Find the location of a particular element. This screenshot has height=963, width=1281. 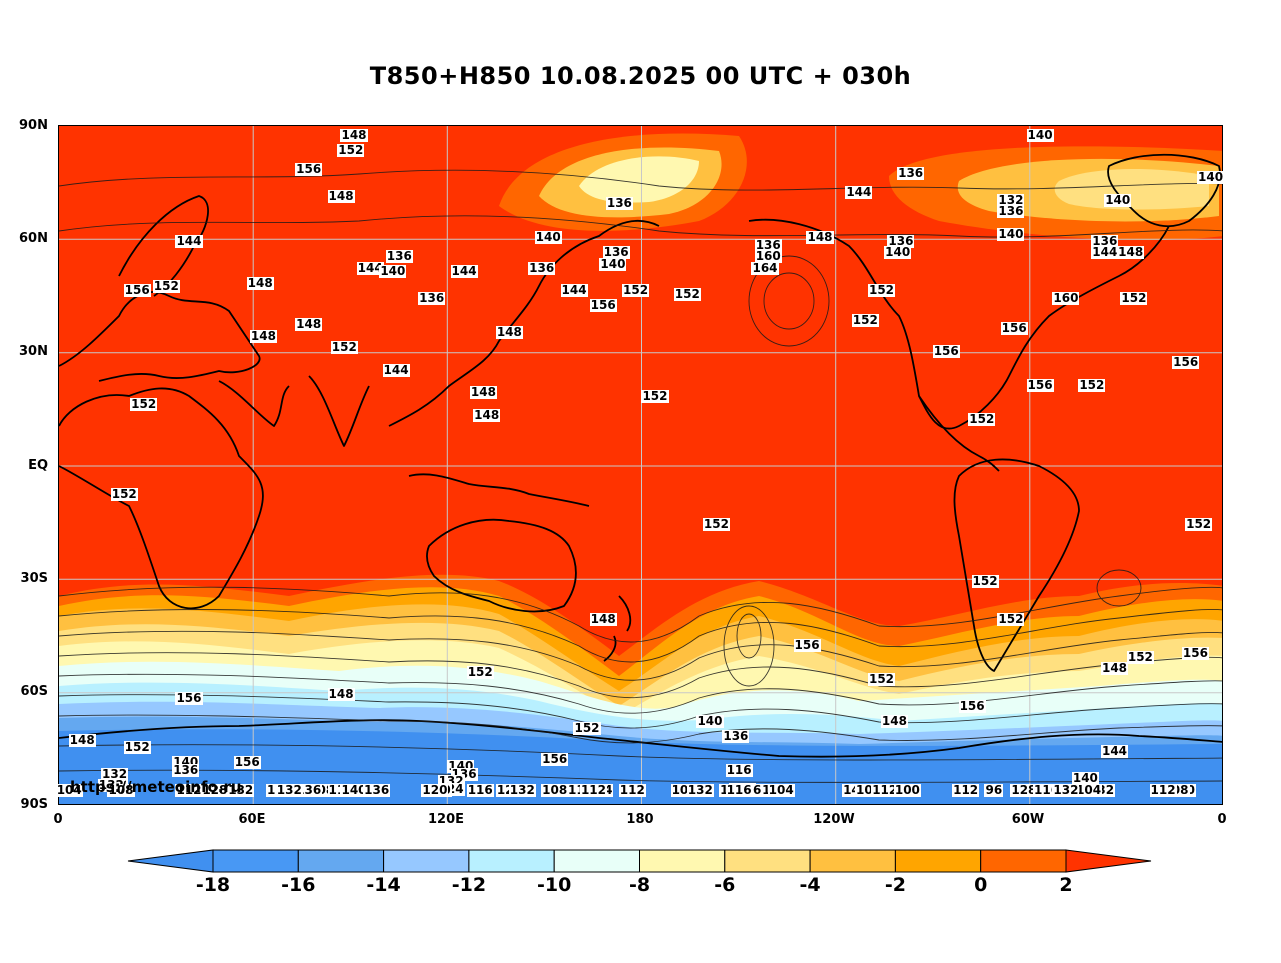

contour-label: 164 is located at coordinates (765, 267).